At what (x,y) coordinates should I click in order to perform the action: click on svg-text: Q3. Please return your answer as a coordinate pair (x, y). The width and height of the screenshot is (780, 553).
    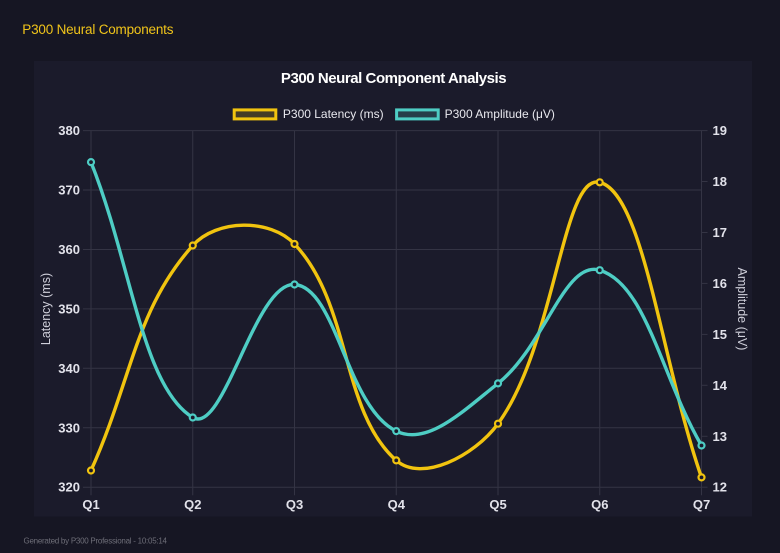
    Looking at the image, I should click on (294, 504).